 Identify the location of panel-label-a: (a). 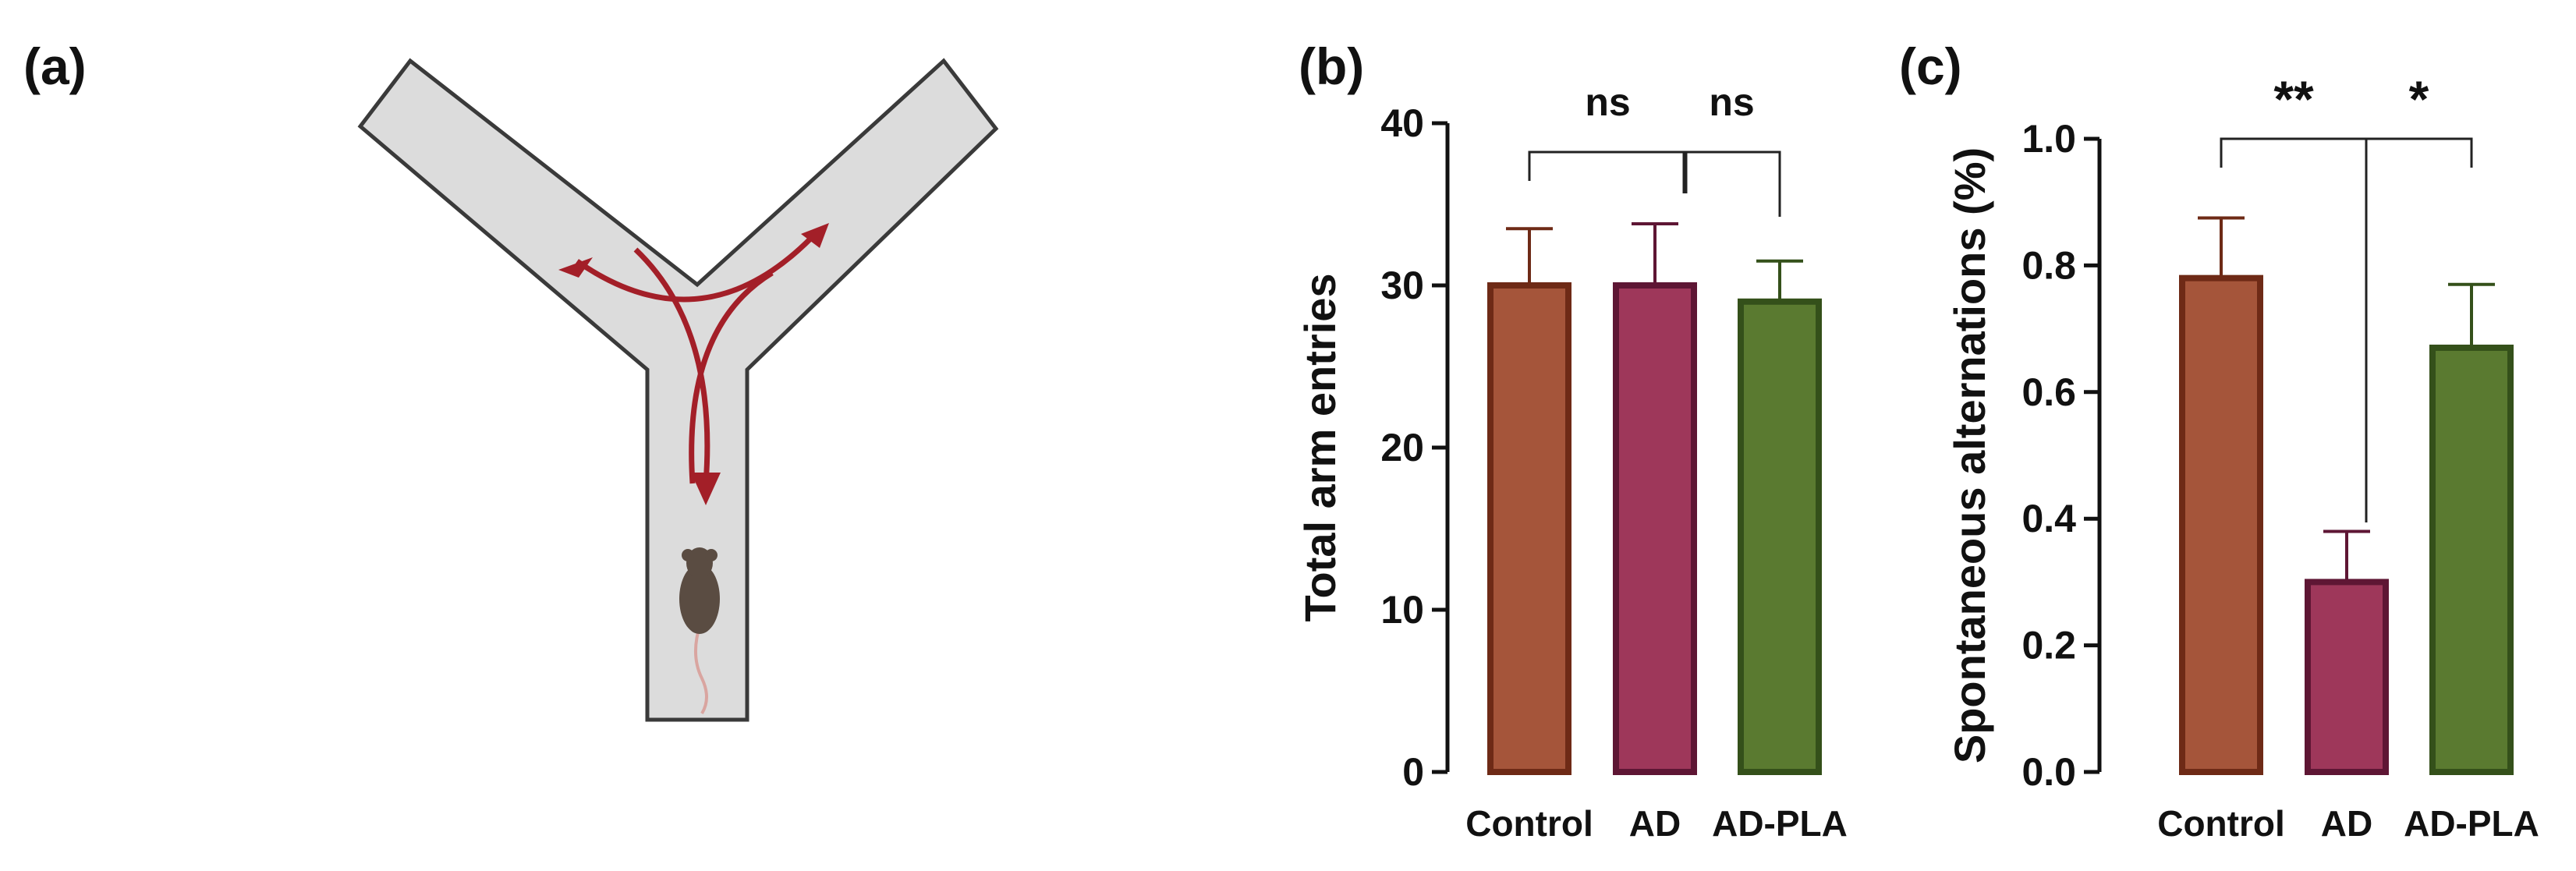
(55, 66).